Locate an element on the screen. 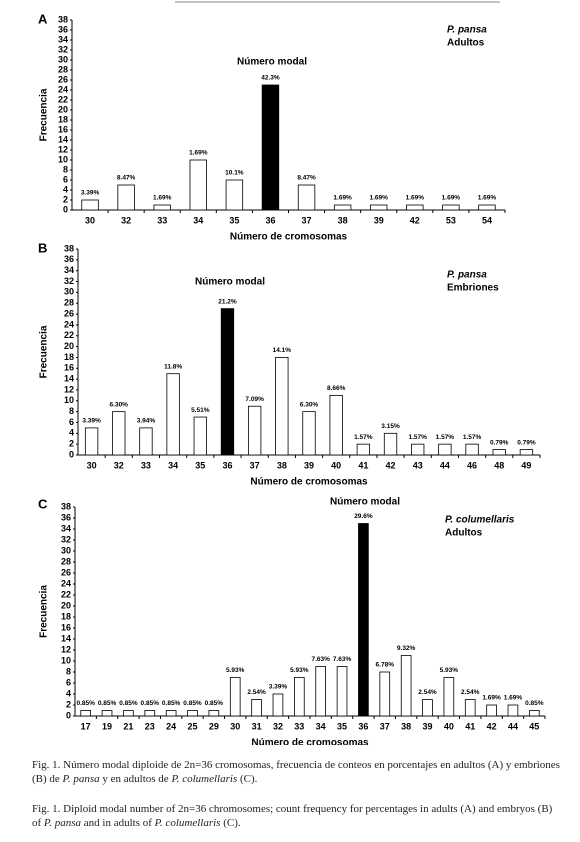 This screenshot has height=842, width=580. percent-label: 14.1% is located at coordinates (282, 350).